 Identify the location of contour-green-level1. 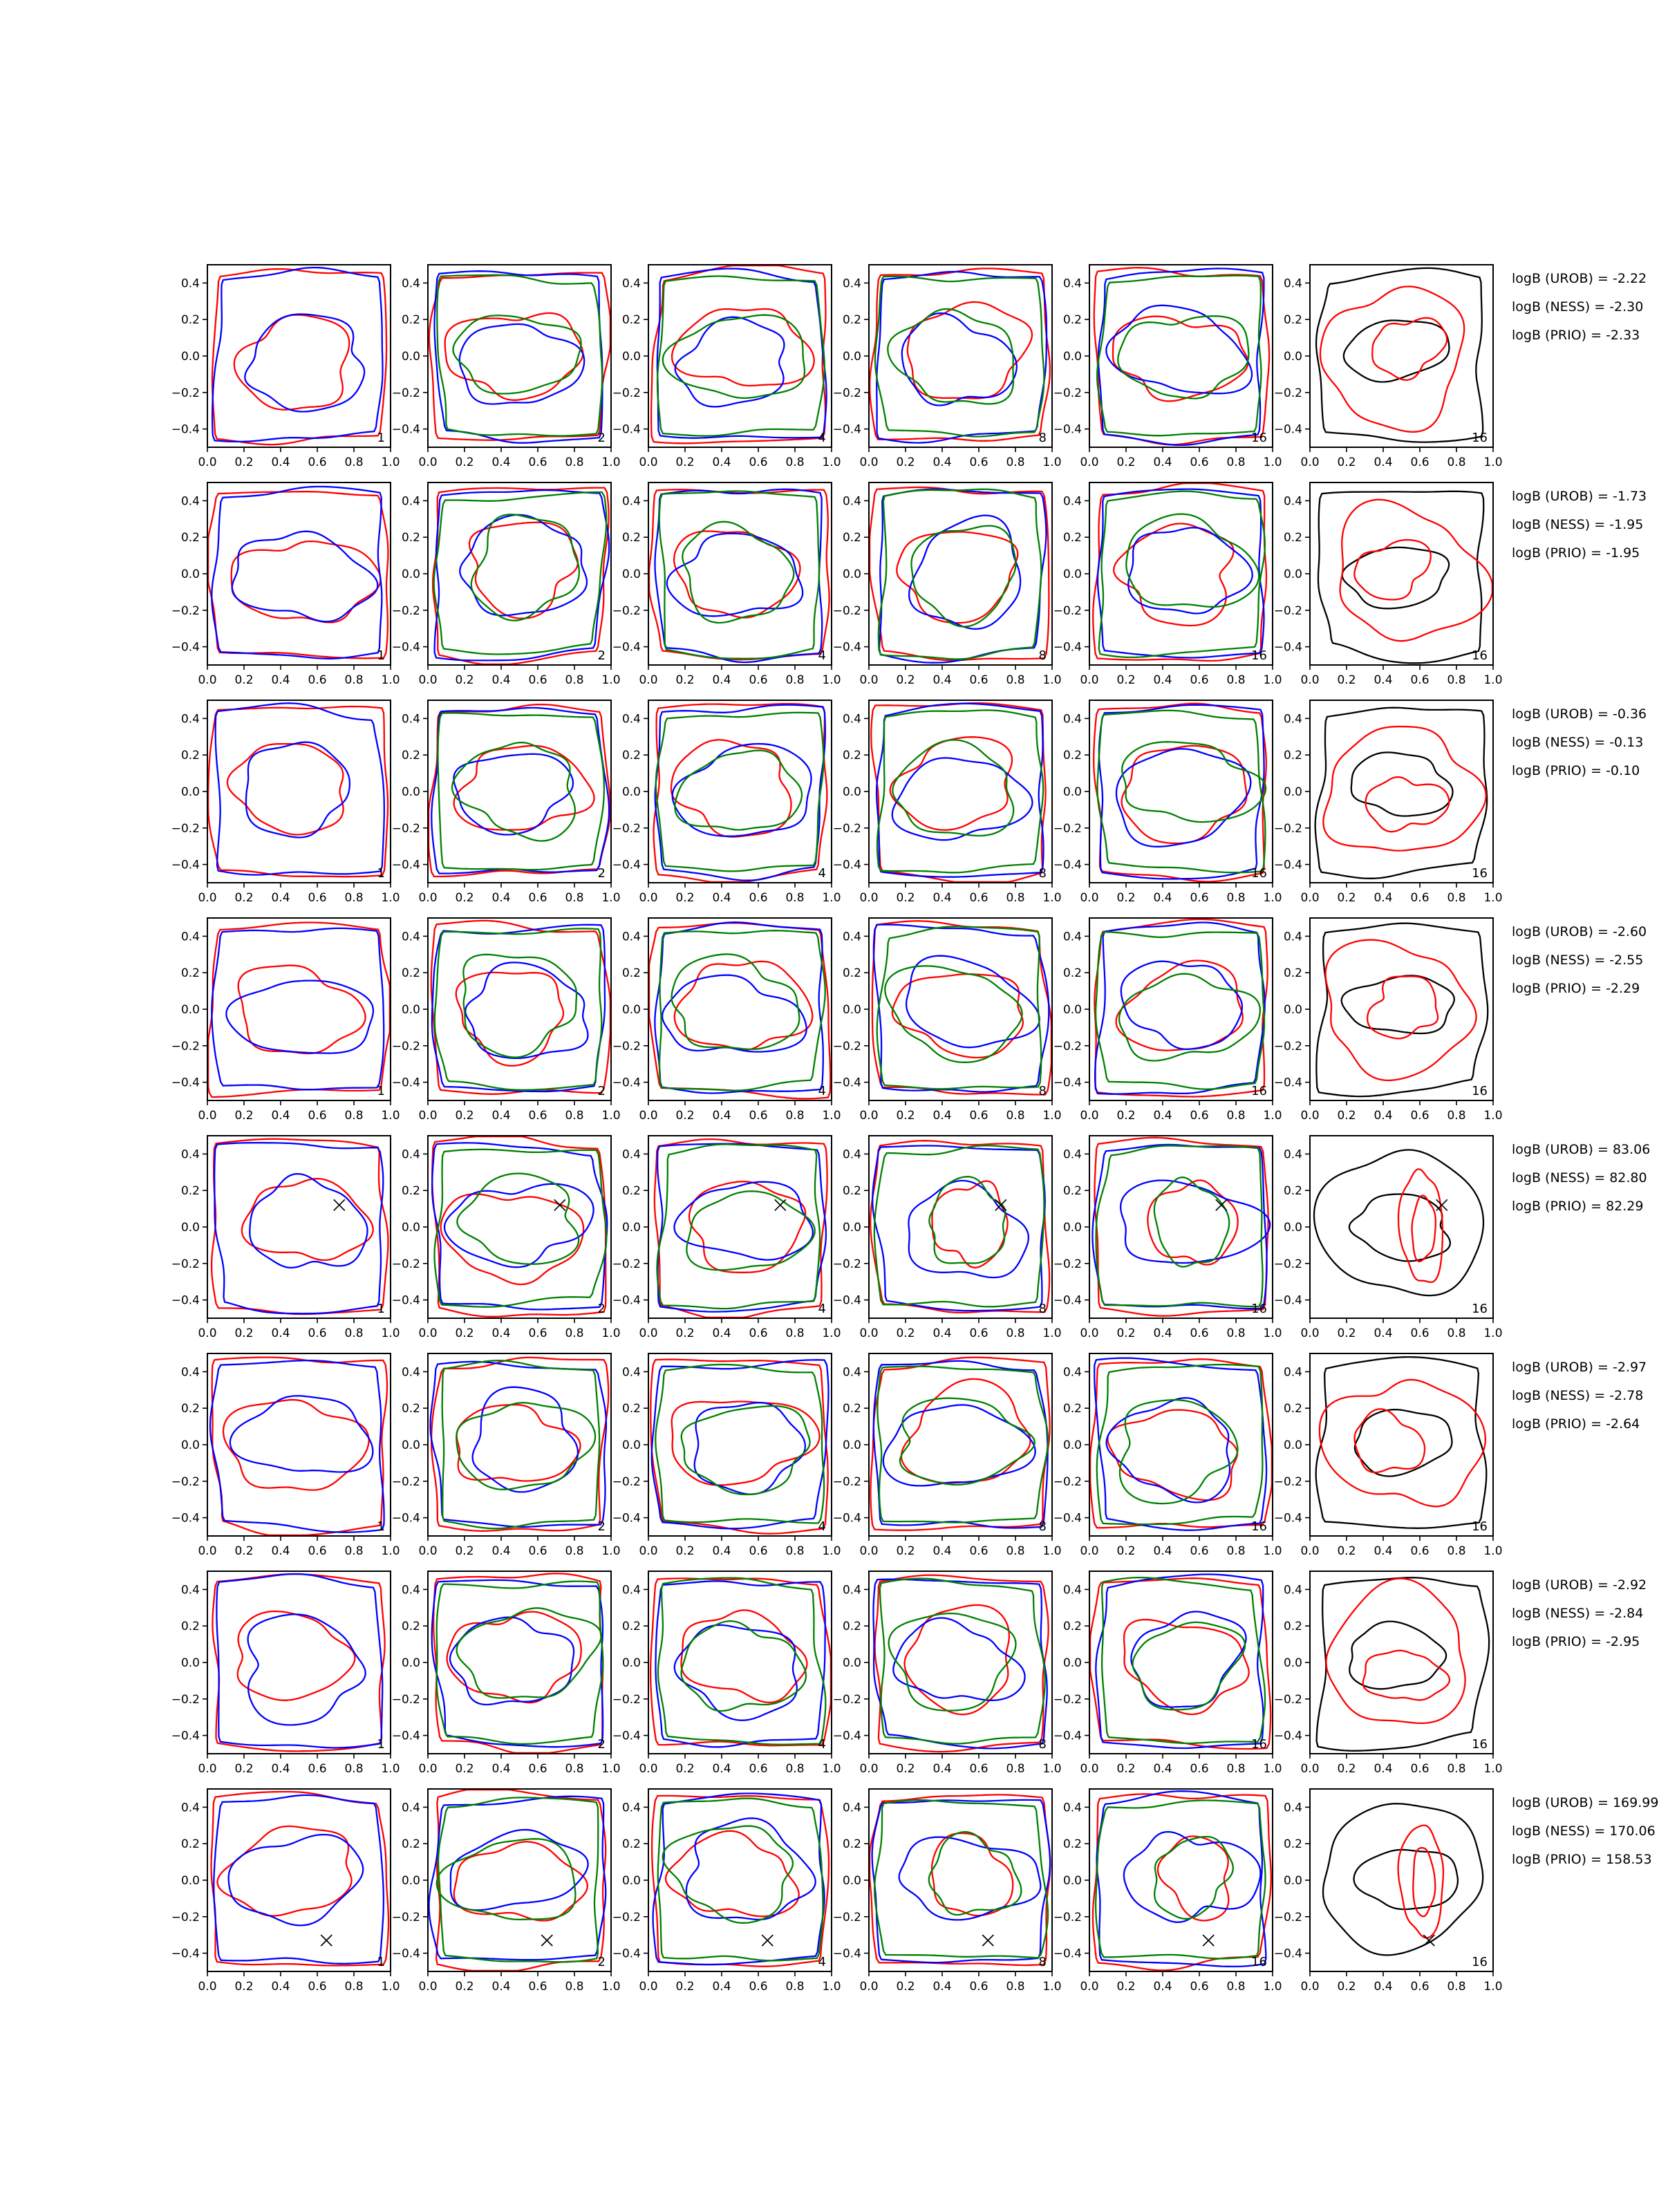
(740, 791).